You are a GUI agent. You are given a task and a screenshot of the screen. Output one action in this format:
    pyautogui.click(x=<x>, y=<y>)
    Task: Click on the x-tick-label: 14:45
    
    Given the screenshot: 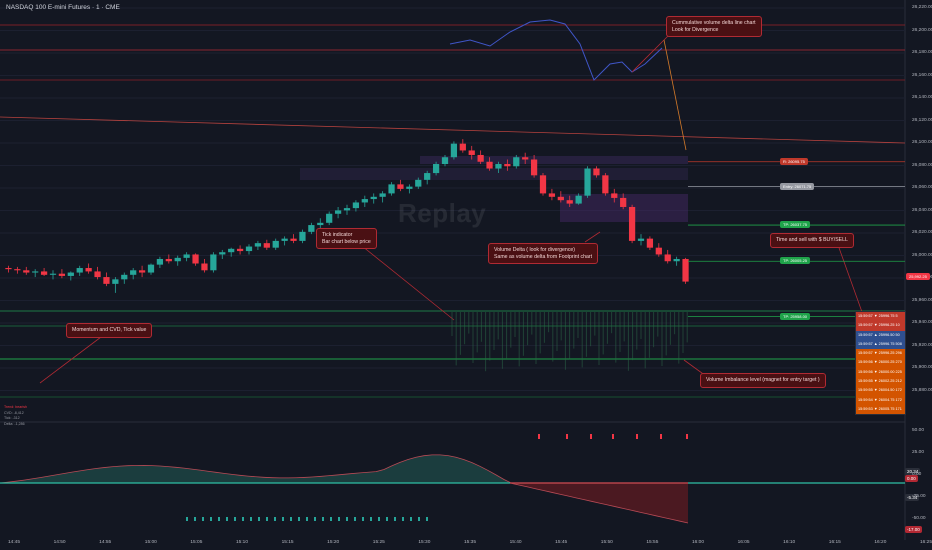 What is the action you would take?
    pyautogui.click(x=14, y=542)
    